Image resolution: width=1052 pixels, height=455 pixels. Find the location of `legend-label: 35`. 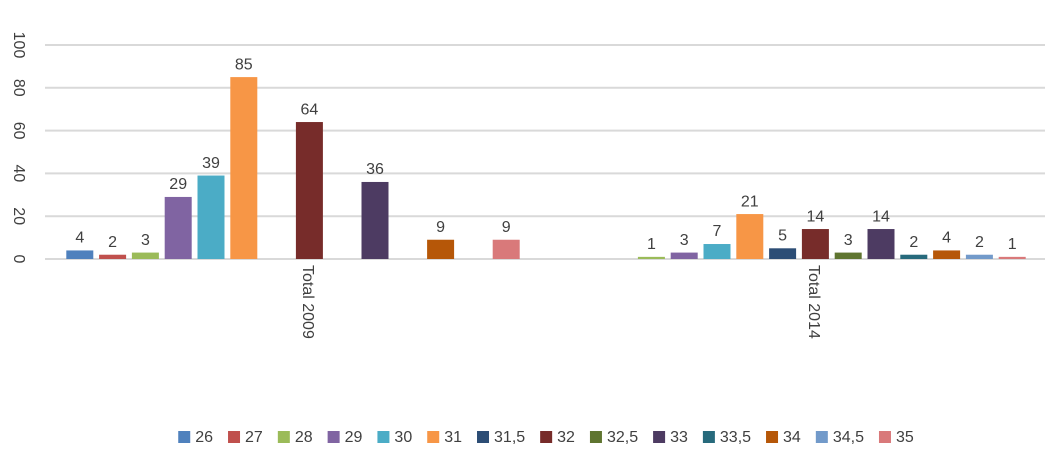

legend-label: 35 is located at coordinates (905, 437).